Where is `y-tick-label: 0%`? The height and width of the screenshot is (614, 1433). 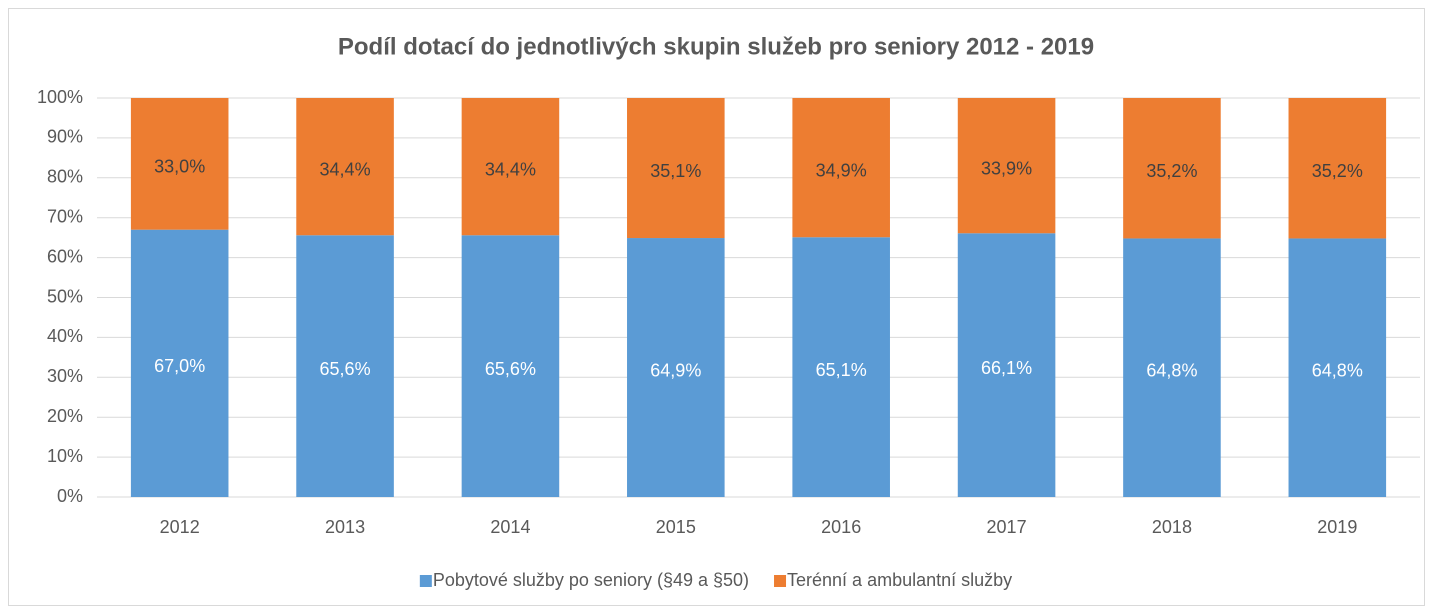
y-tick-label: 0% is located at coordinates (70, 496).